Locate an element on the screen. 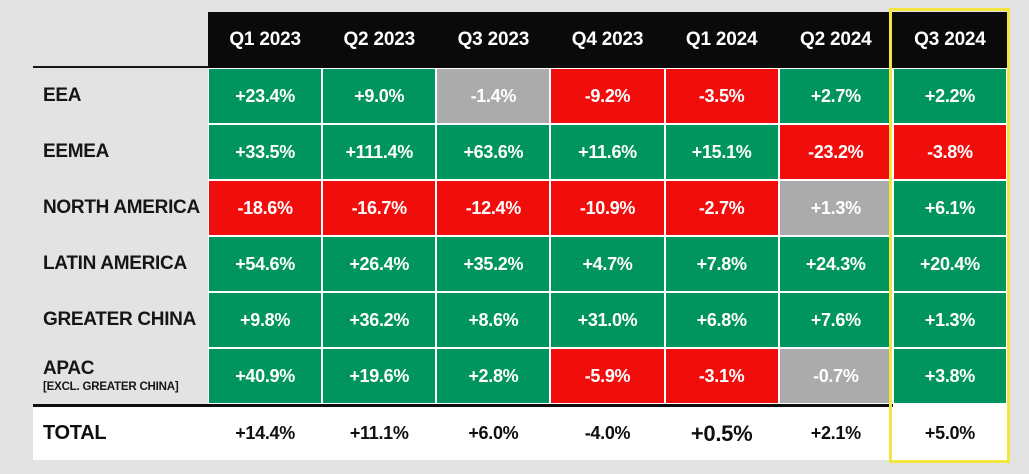 The width and height of the screenshot is (1029, 474). total-value-cell: +14.4% is located at coordinates (265, 432).